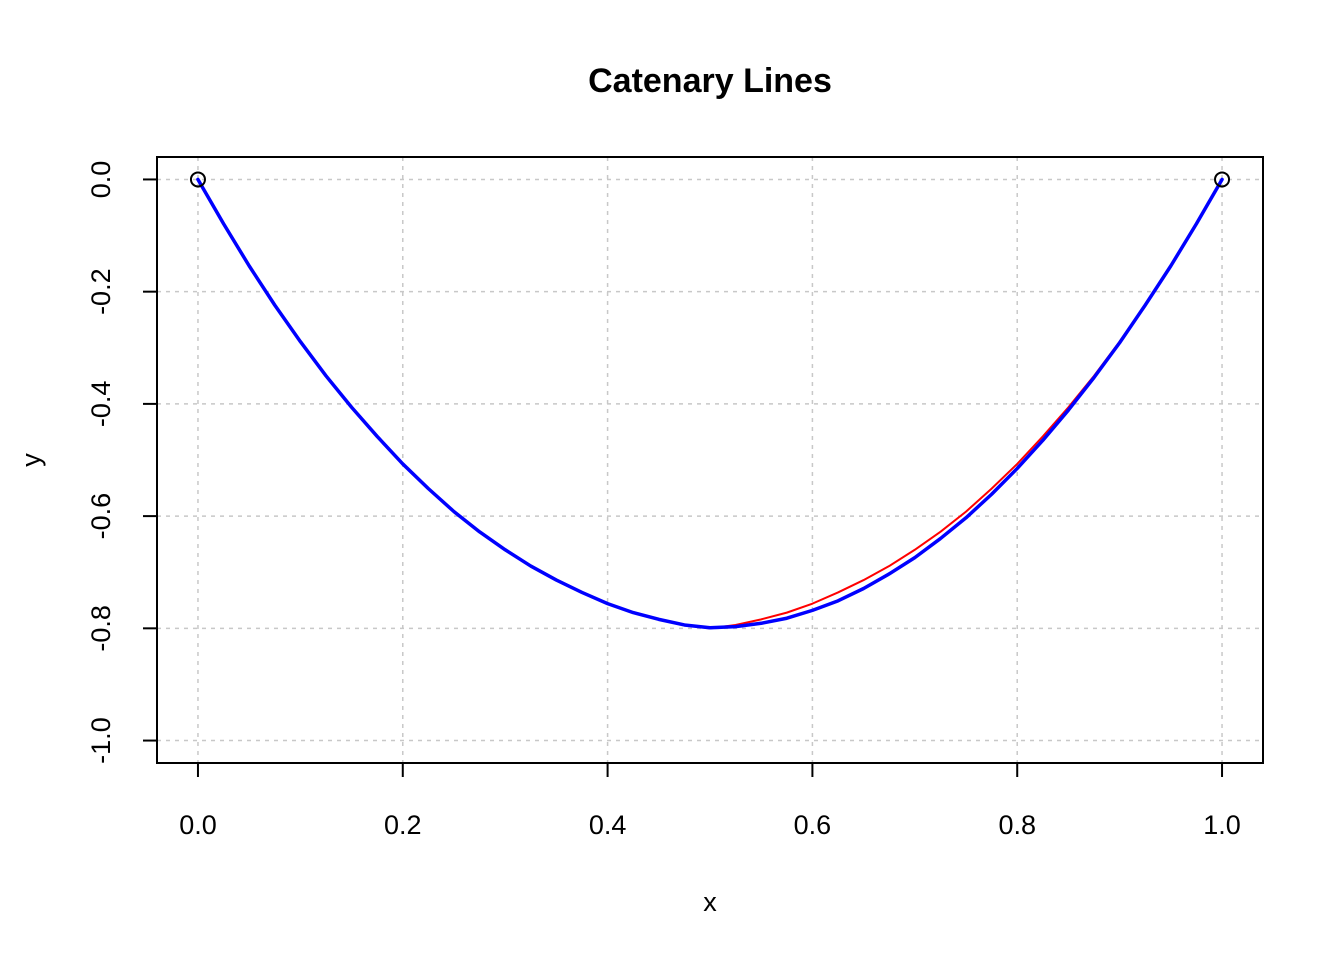 The image size is (1344, 960). What do you see at coordinates (403, 825) in the screenshot?
I see `x-tick-label: 0.2` at bounding box center [403, 825].